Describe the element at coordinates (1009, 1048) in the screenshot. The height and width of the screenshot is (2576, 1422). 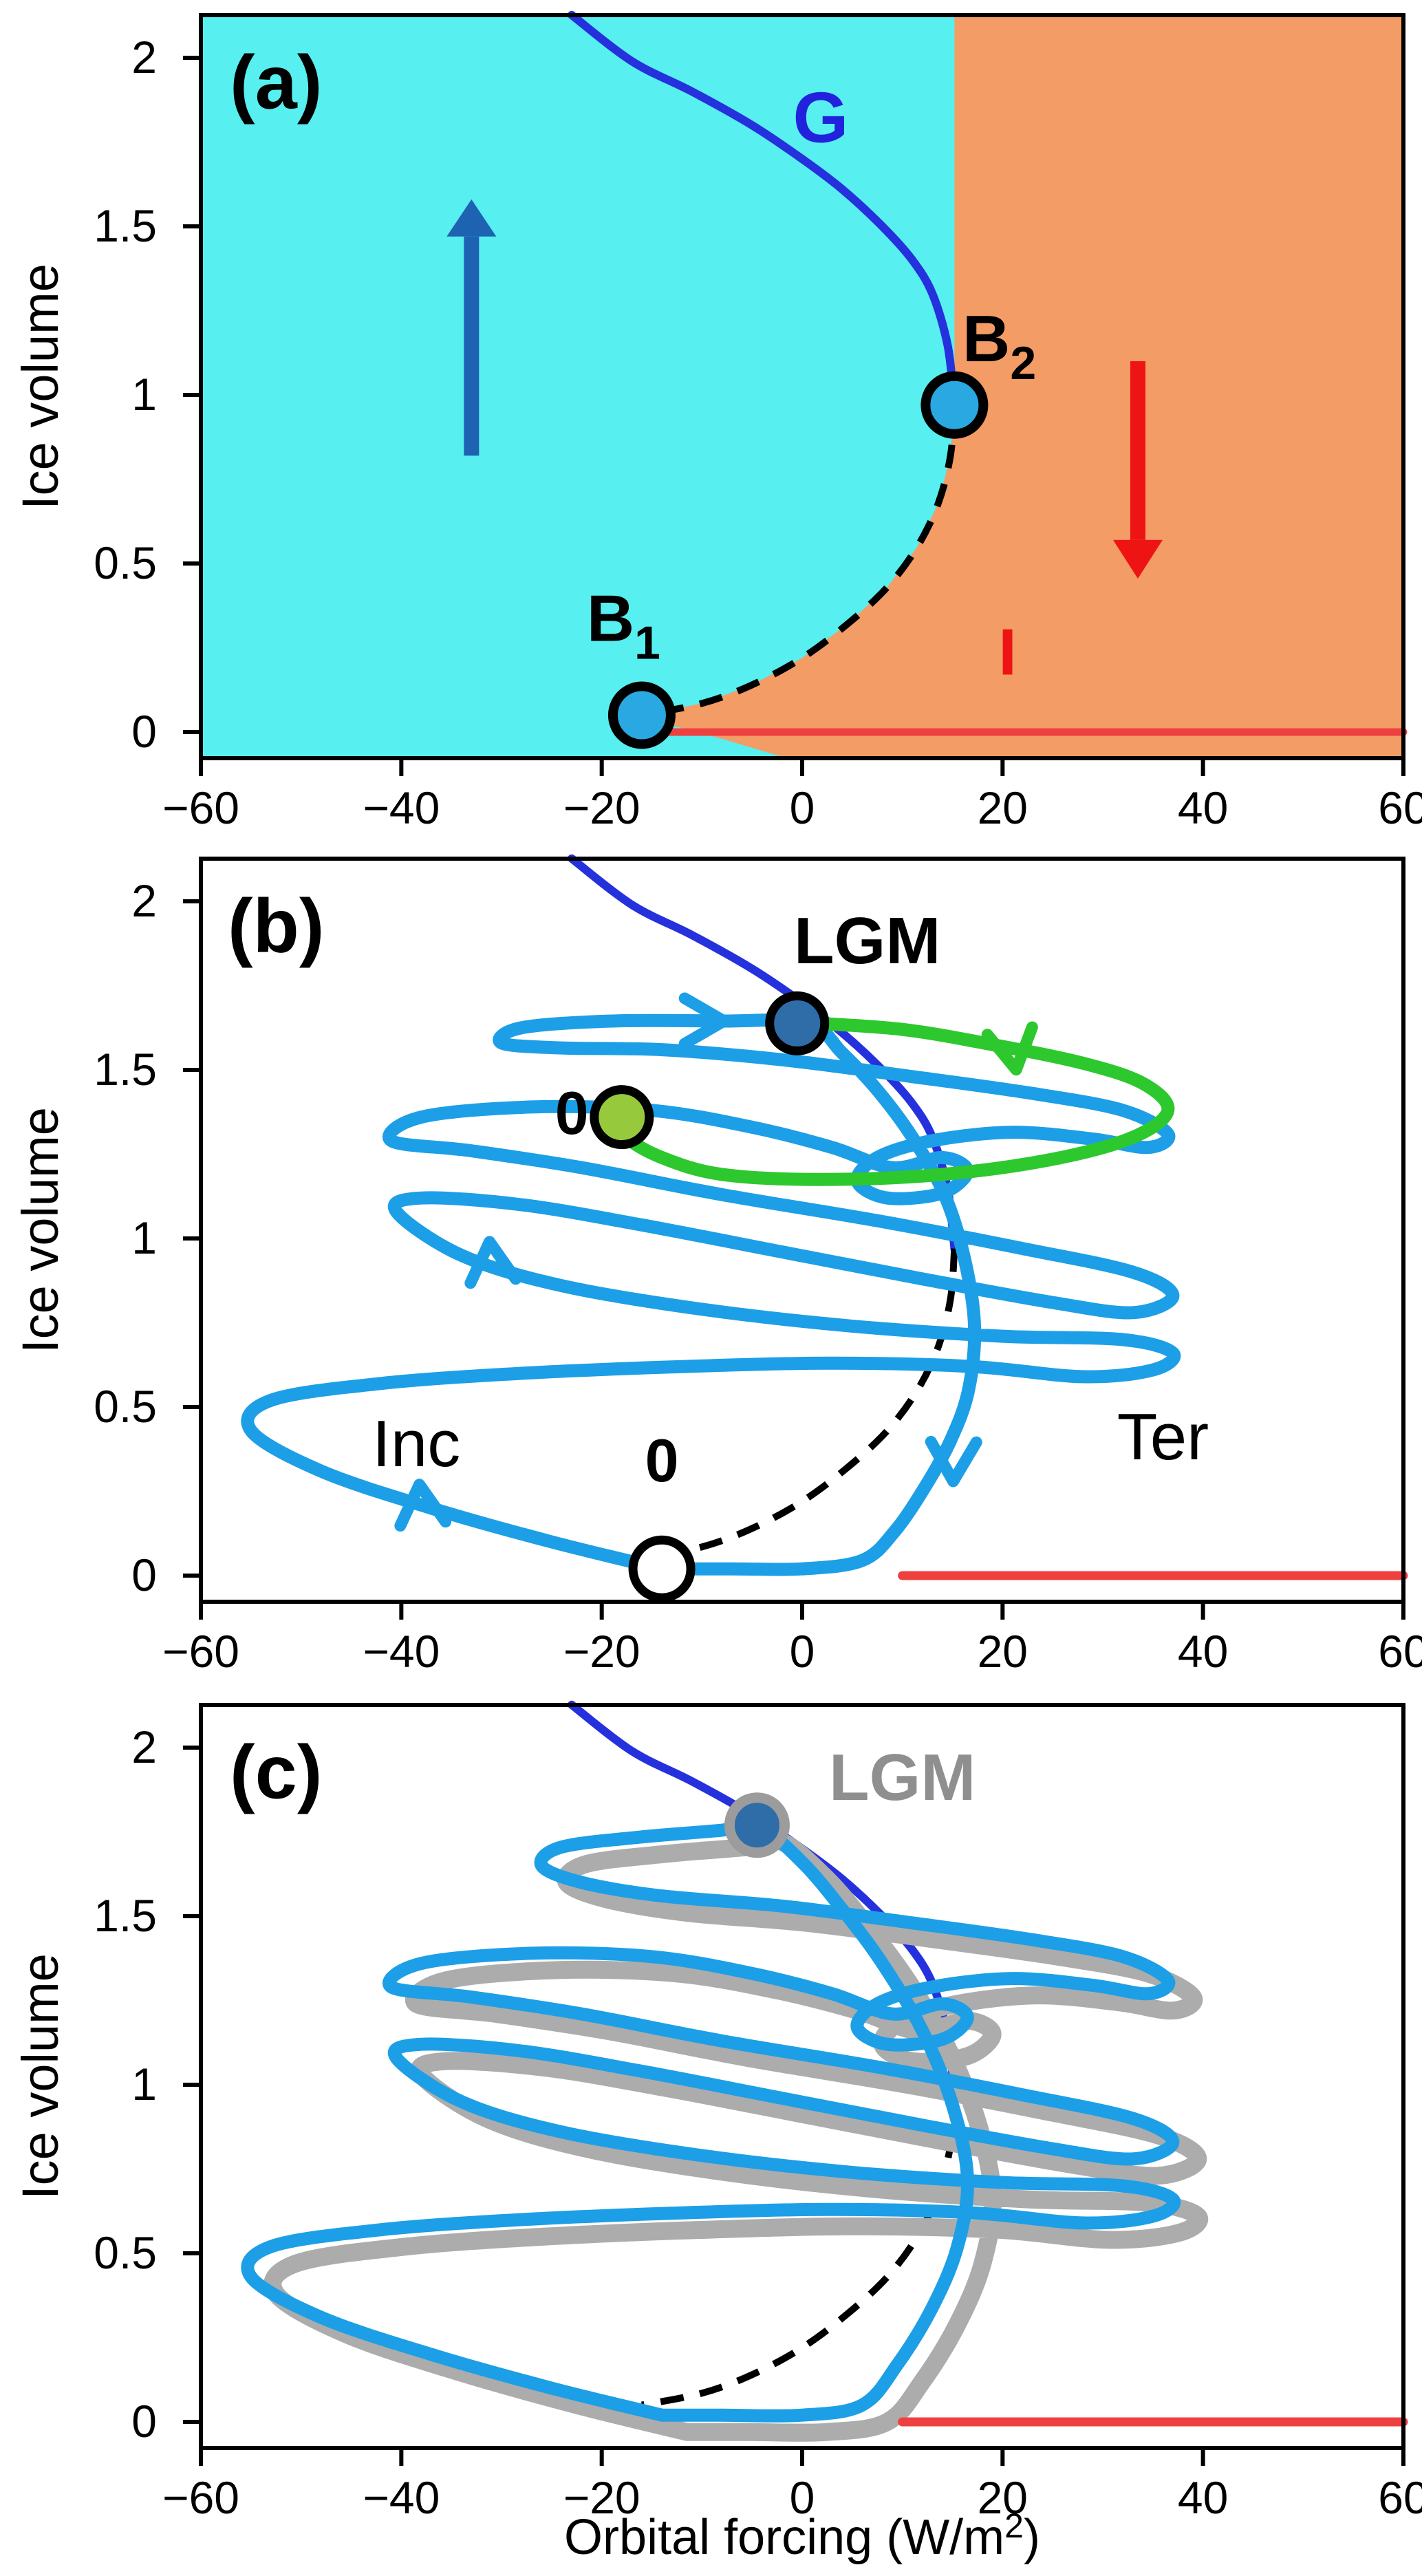
I see `flow-arrow-green` at that location.